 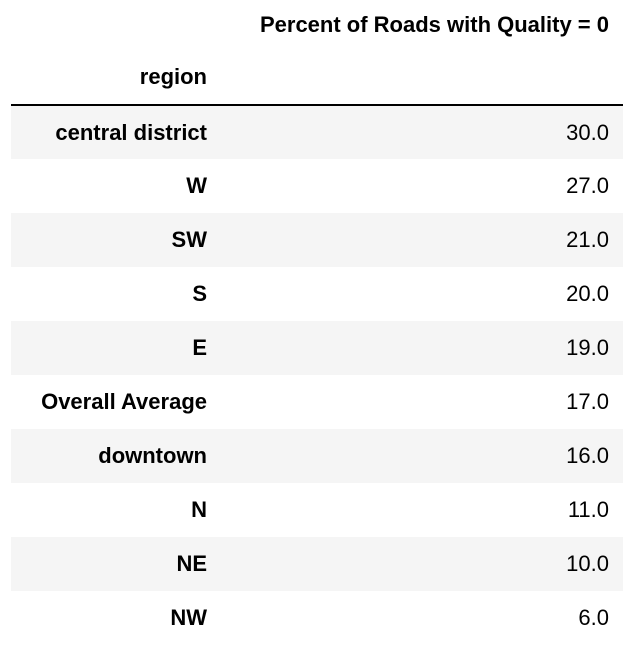 I want to click on row-value: 11.0, so click(x=588, y=509).